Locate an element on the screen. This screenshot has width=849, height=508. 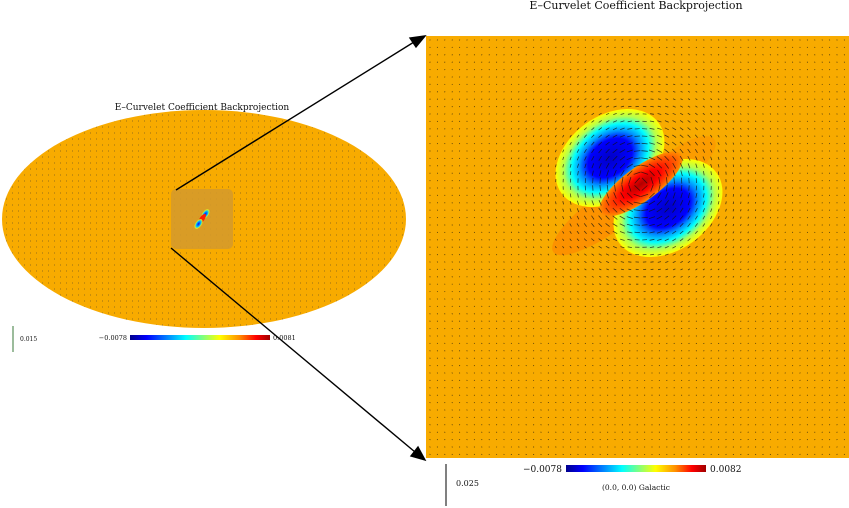
zoom-map-title: E–Curvelet Coefficient Backprojection is located at coordinates (635, 6).